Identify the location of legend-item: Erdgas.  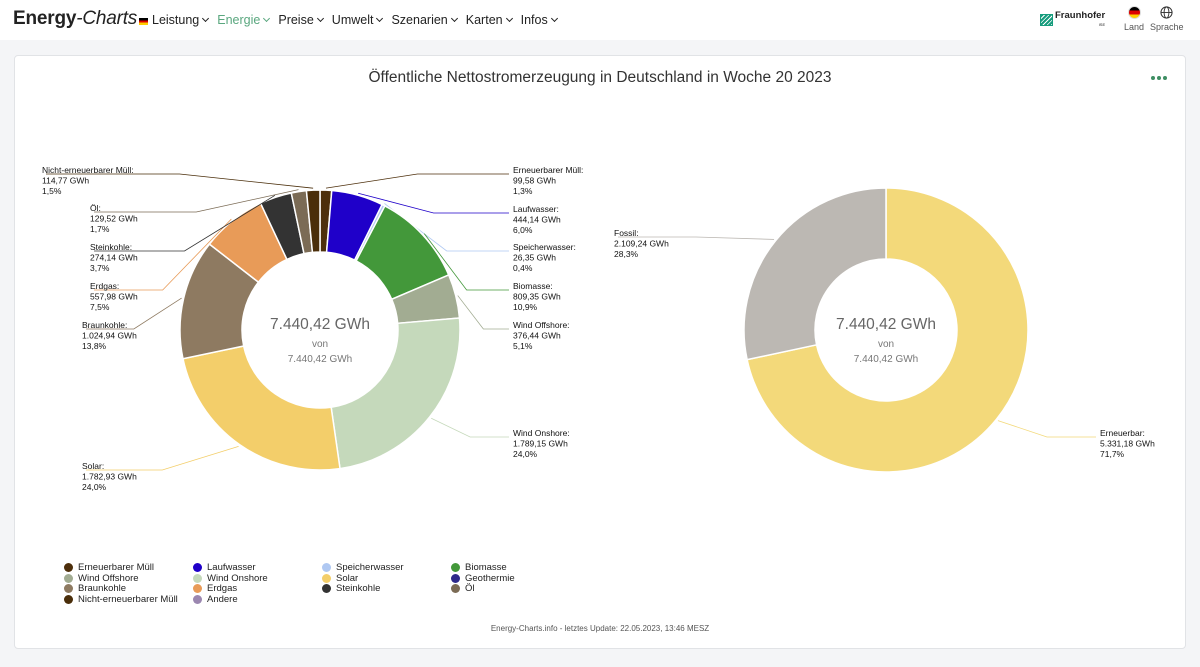
(215, 588).